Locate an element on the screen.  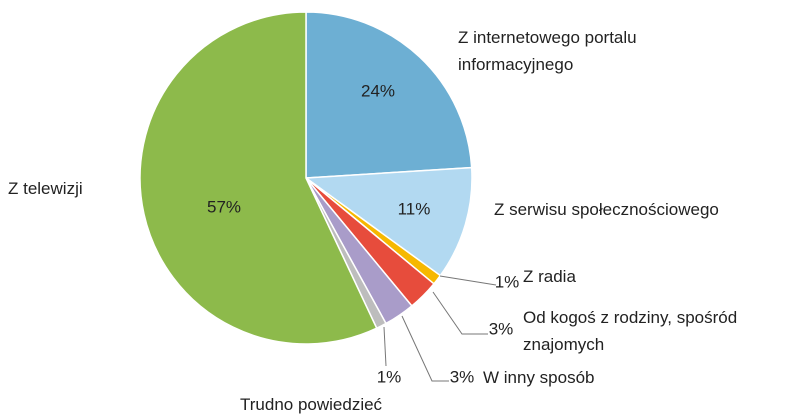
value-label: 24% is located at coordinates (378, 90).